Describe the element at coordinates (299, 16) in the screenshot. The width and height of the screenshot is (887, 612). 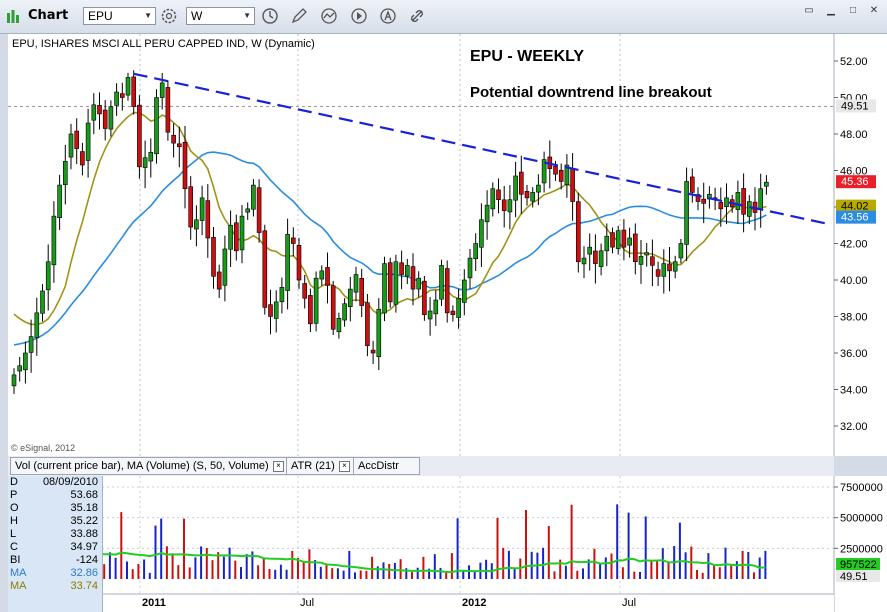
I see `pencil-icon` at that location.